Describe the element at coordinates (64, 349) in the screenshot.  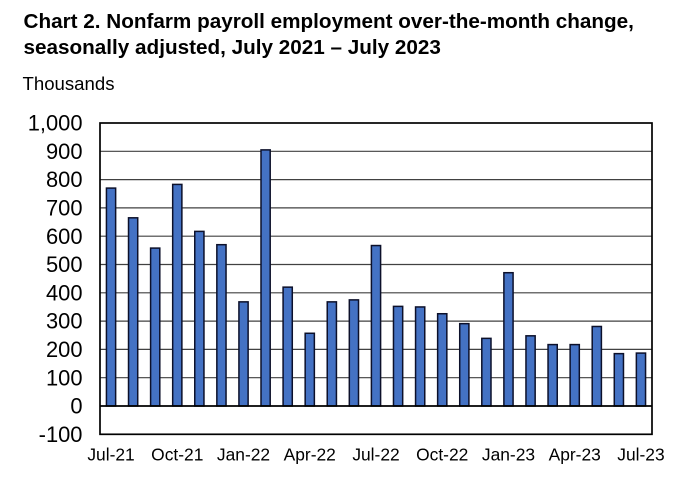
I see `svg-text: 200` at that location.